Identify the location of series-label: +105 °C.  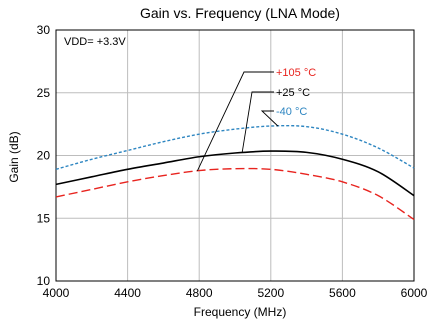
(296, 73).